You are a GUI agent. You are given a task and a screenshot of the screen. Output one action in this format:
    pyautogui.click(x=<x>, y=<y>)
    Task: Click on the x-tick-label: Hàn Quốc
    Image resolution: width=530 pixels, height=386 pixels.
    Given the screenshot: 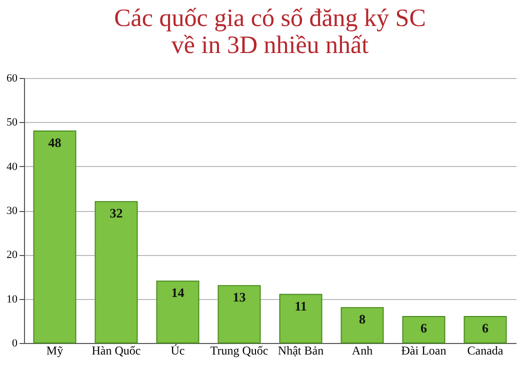 What is the action you would take?
    pyautogui.click(x=116, y=351)
    